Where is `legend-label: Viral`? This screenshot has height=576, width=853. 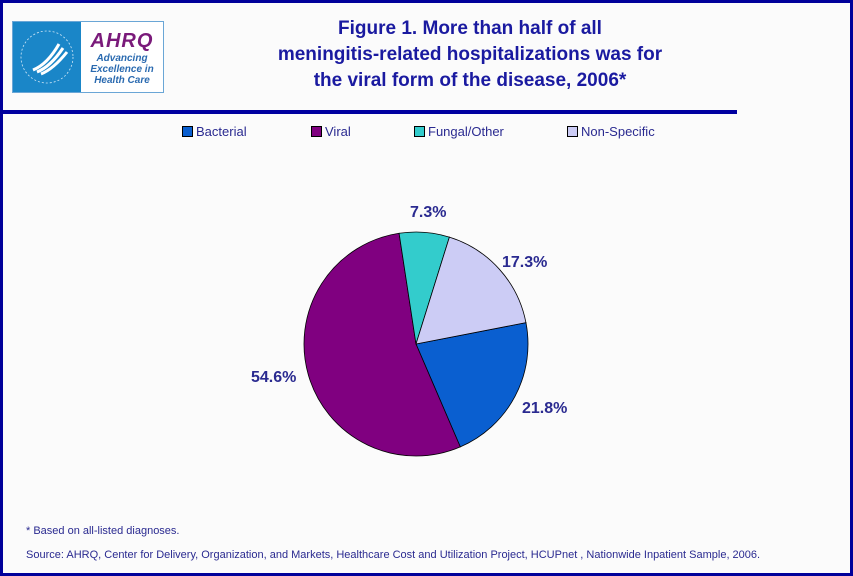 legend-label: Viral is located at coordinates (338, 131).